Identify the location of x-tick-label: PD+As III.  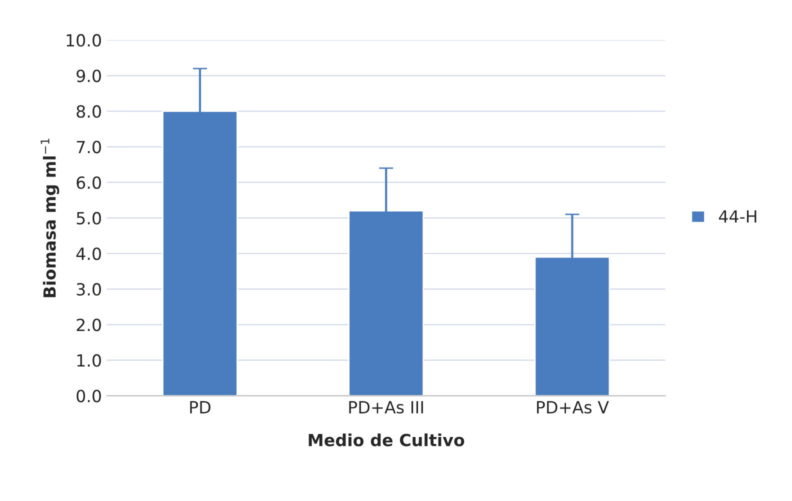
(386, 407).